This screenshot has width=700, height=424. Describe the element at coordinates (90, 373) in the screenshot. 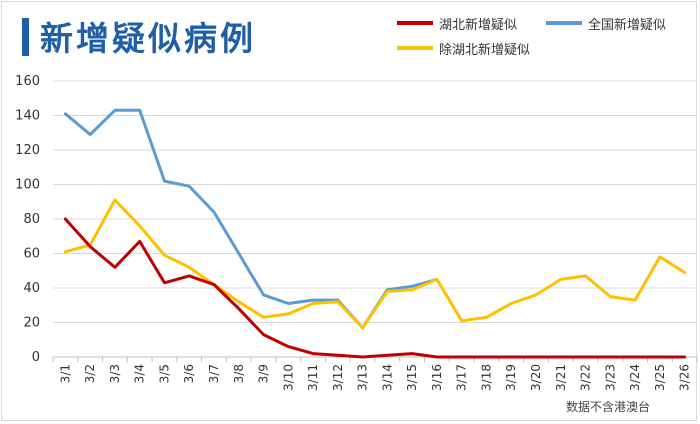

I see `x-tick-label-3-2: 3/2` at that location.